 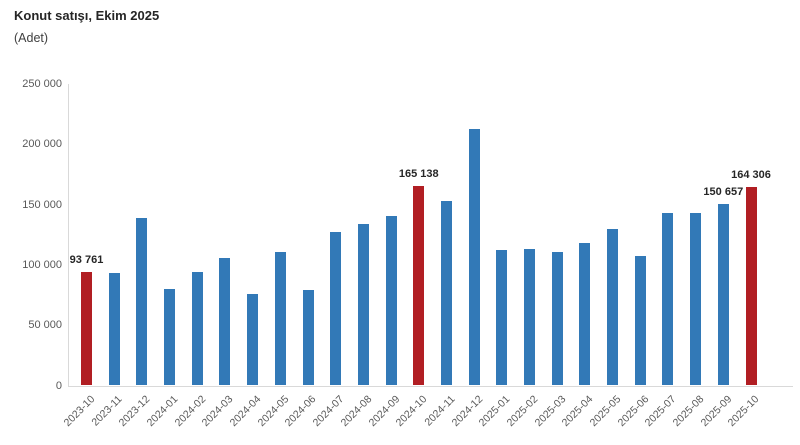 What do you see at coordinates (418, 174) in the screenshot?
I see `bar-value-label: 165 138` at bounding box center [418, 174].